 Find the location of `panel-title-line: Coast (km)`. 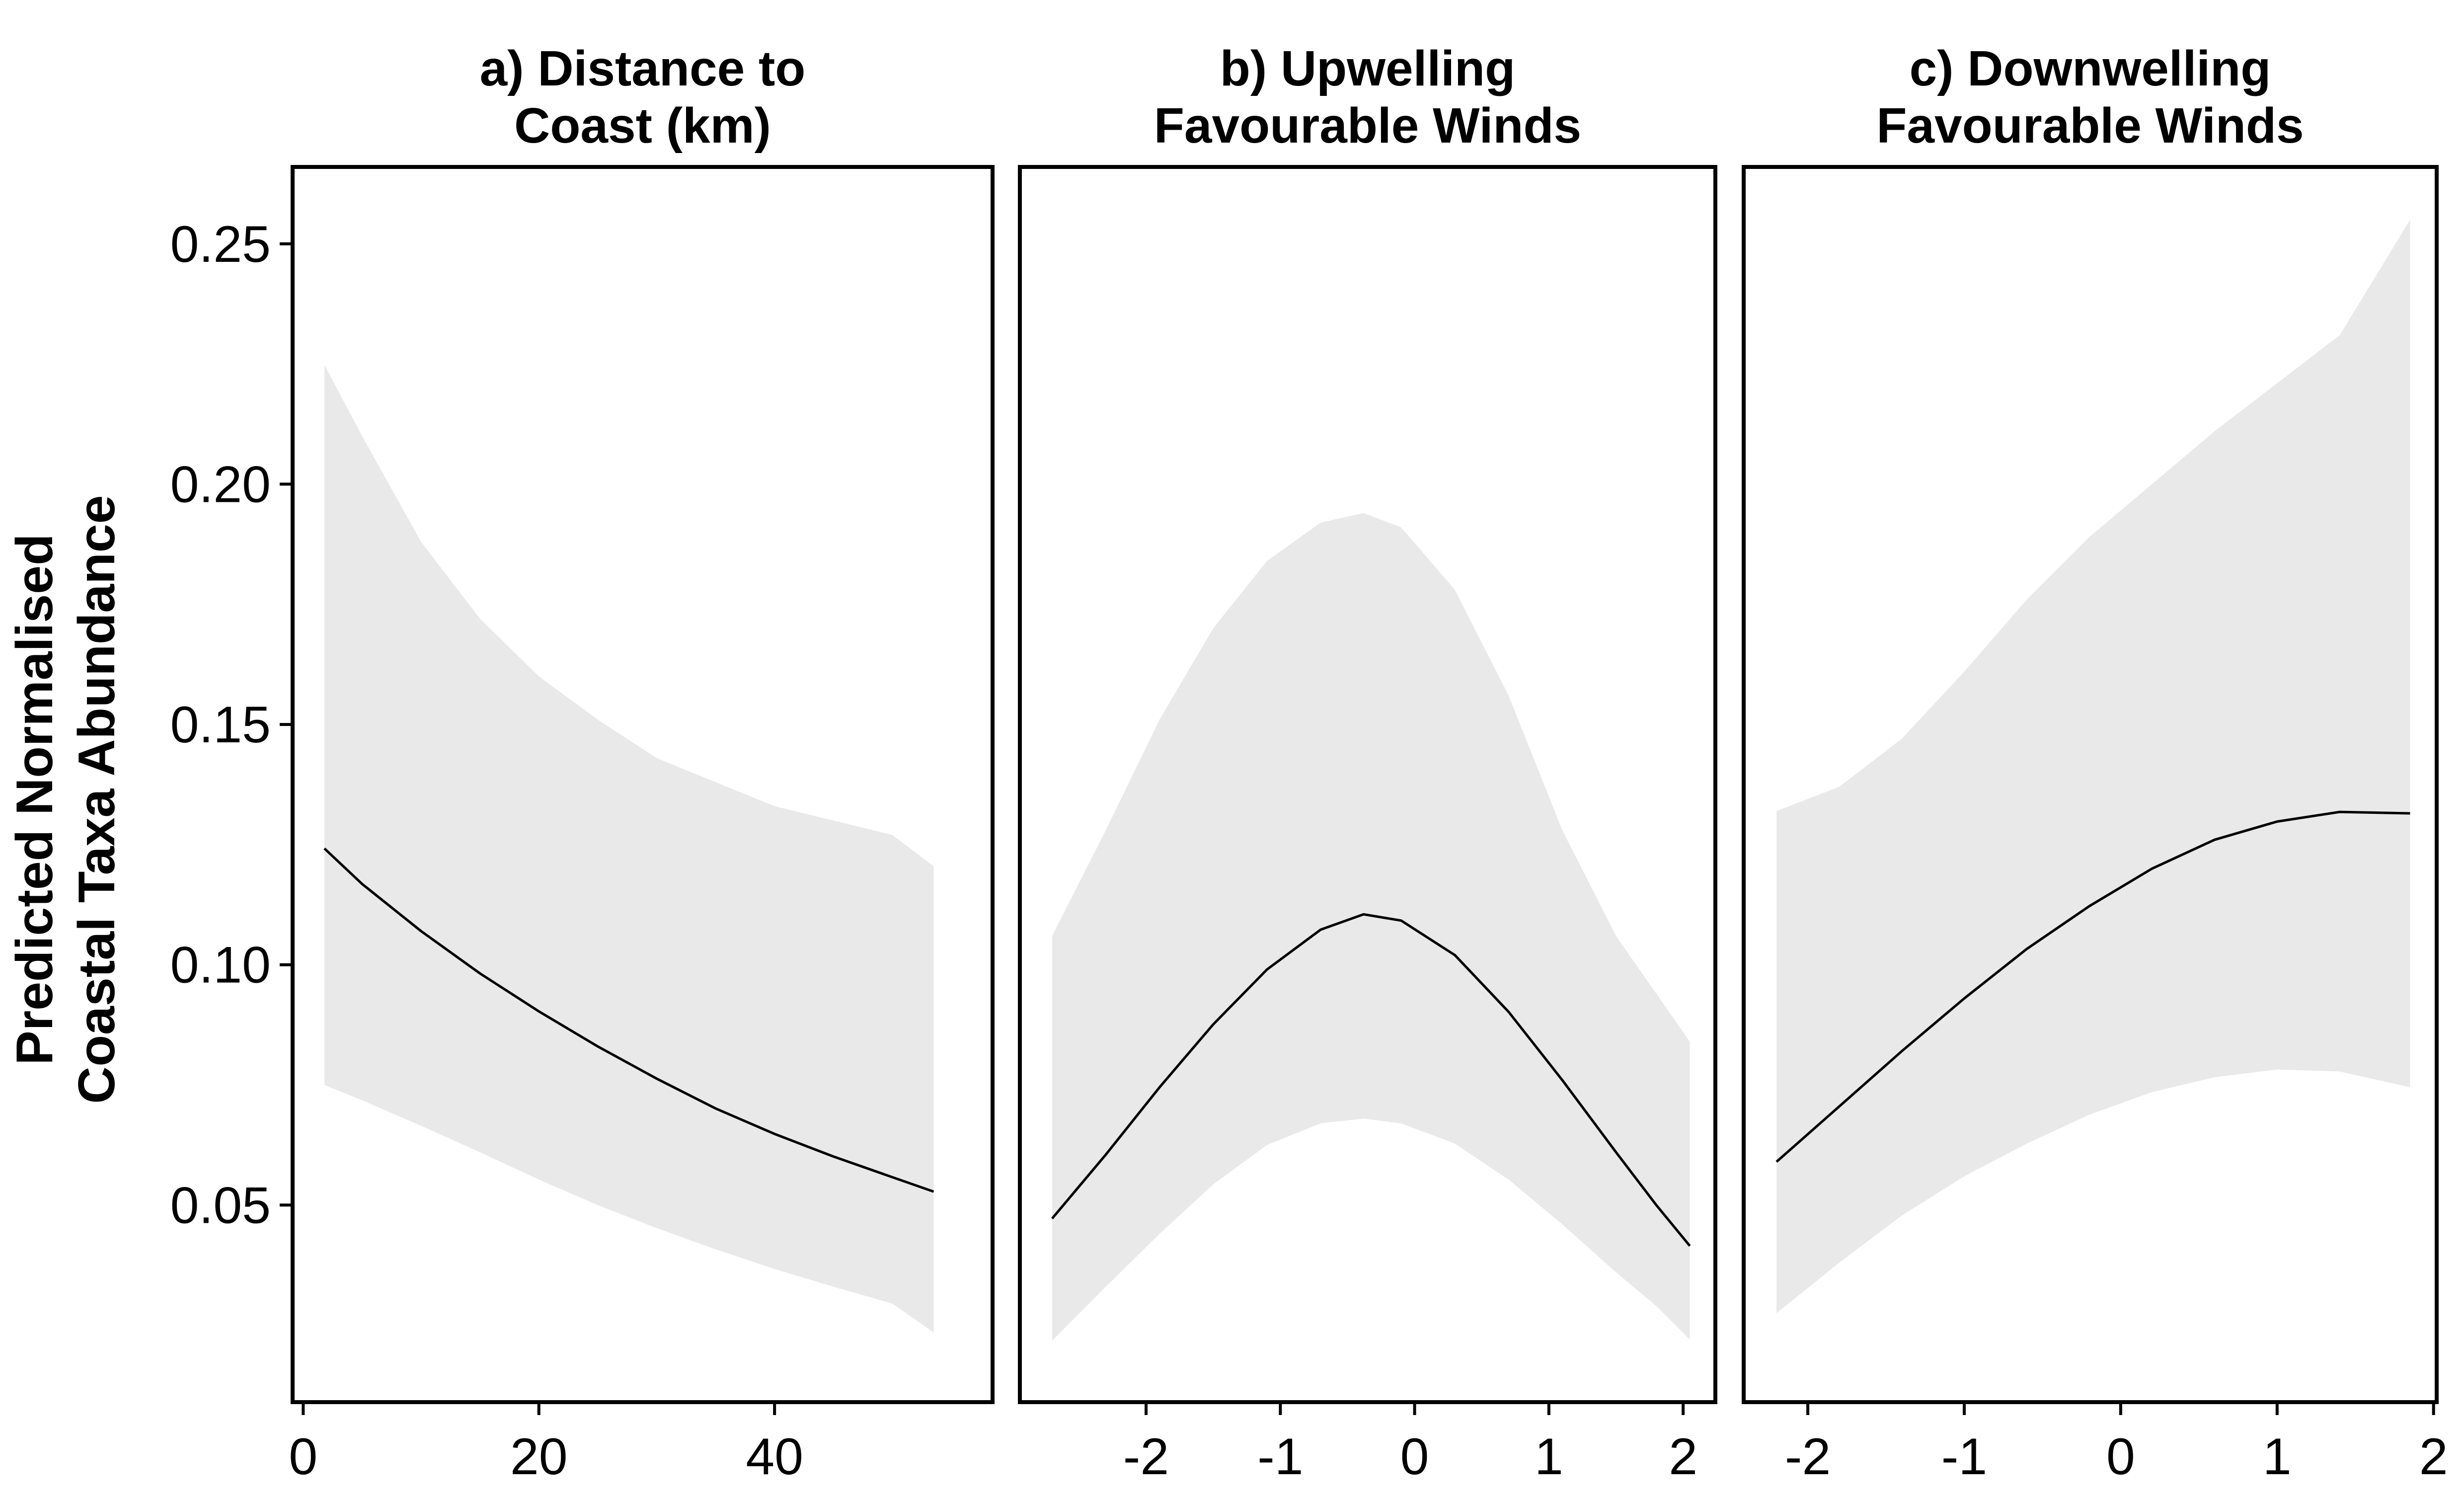

panel-title-line: Coast (km) is located at coordinates (642, 126).